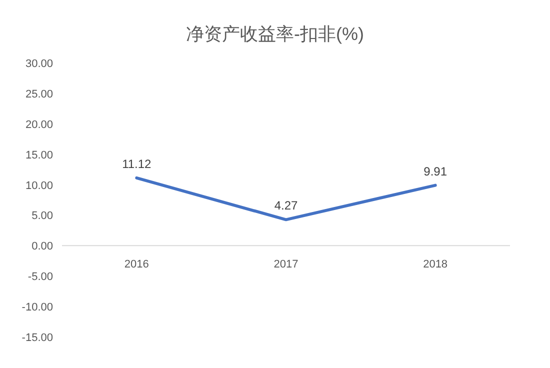 This screenshot has height=368, width=550. Describe the element at coordinates (42, 246) in the screenshot. I see `y-tick-label: 0.00` at that location.